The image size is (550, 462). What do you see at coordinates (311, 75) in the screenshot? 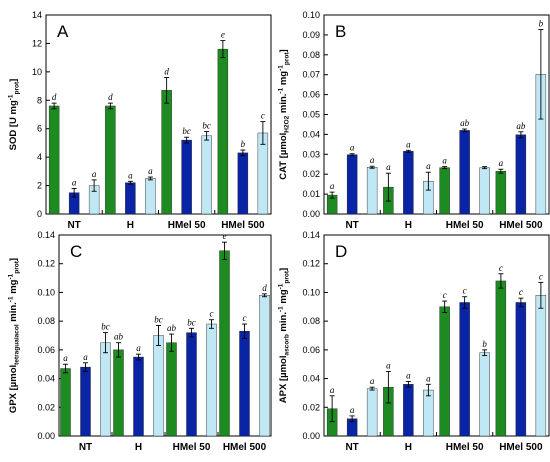
I see `panel-b-ytick-label: 0.07` at bounding box center [311, 75].